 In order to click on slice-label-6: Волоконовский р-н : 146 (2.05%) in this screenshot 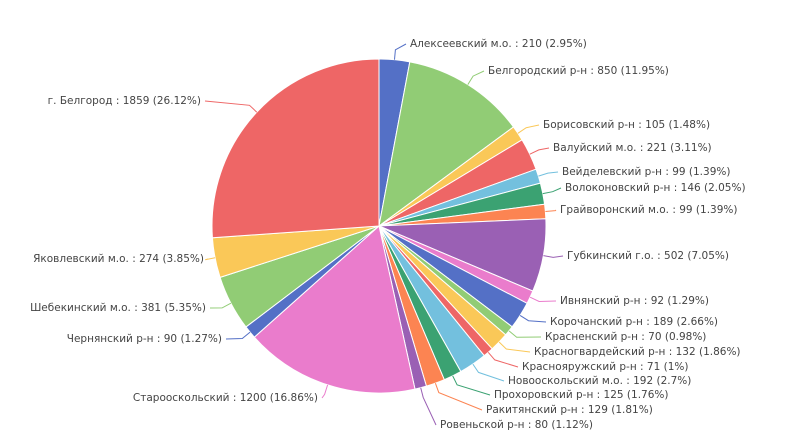, I will do `click(655, 188)`.